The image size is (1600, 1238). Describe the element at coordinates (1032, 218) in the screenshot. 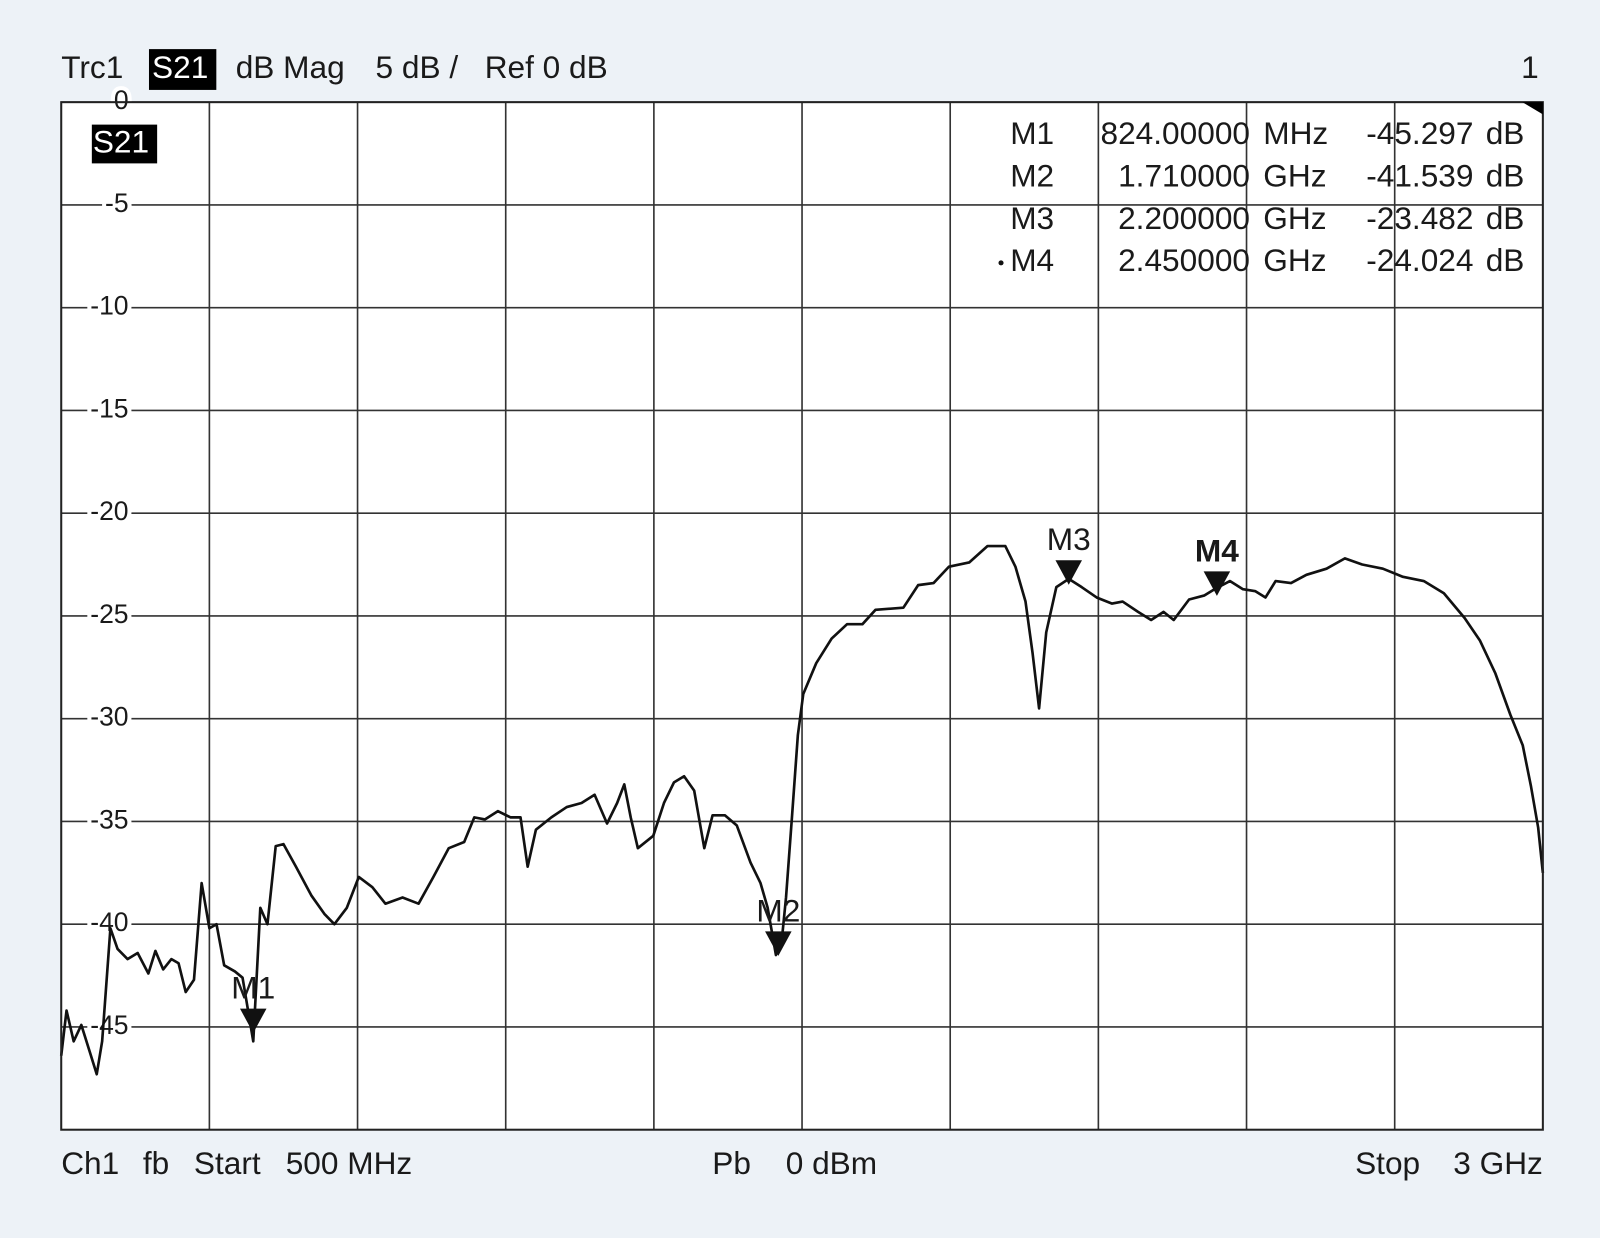

I see `readout-name: M3` at that location.